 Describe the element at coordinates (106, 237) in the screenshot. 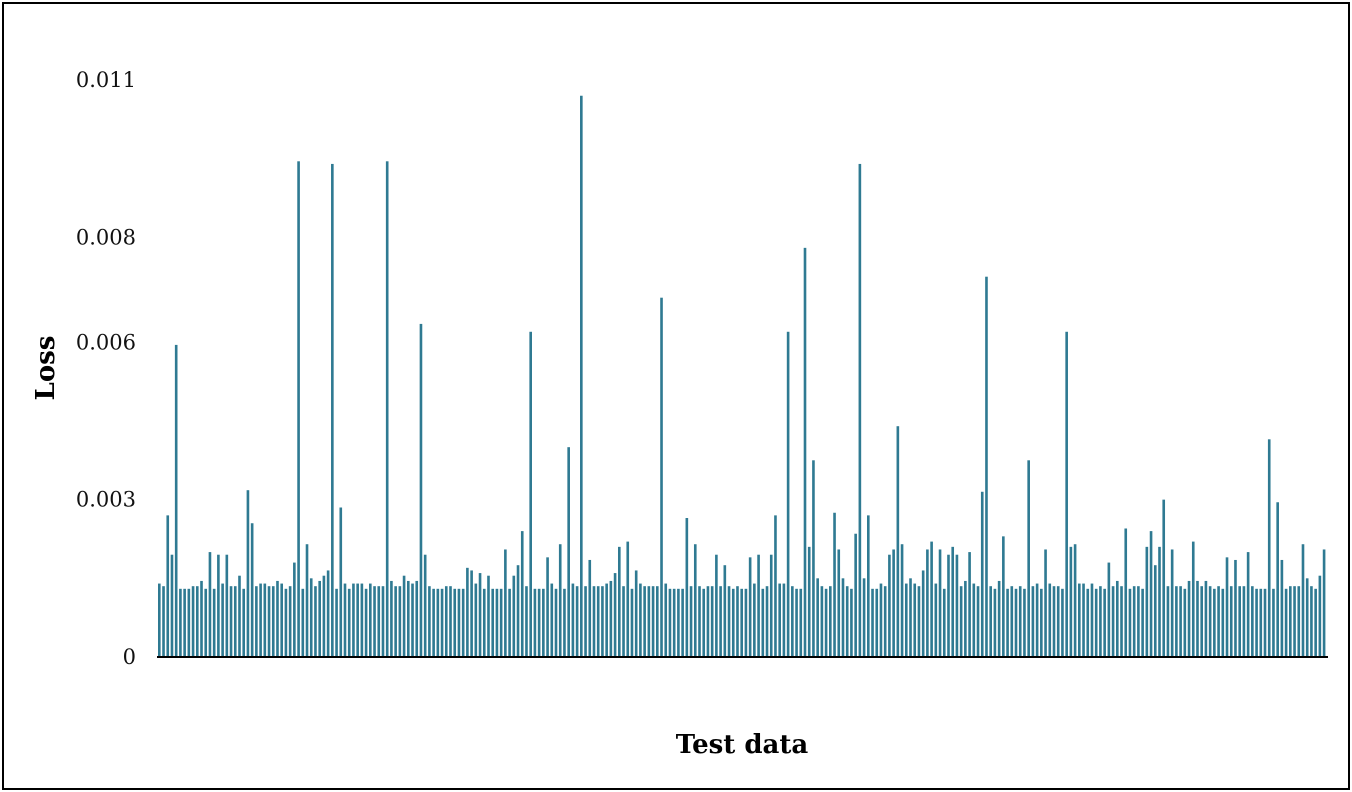

I see `y-tick-label: 0.008` at that location.